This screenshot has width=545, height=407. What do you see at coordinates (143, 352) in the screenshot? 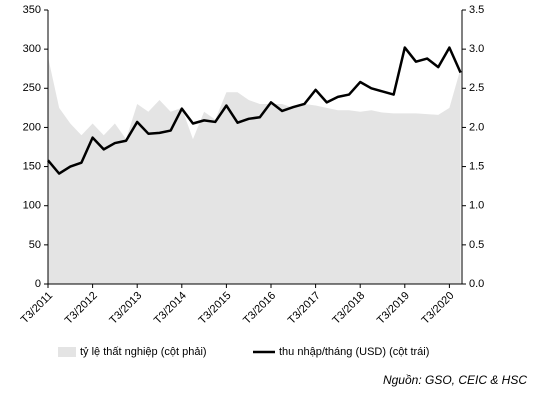
I see `legend-label: tỷ lệ thất nghiệp (cột phải)` at bounding box center [143, 352].